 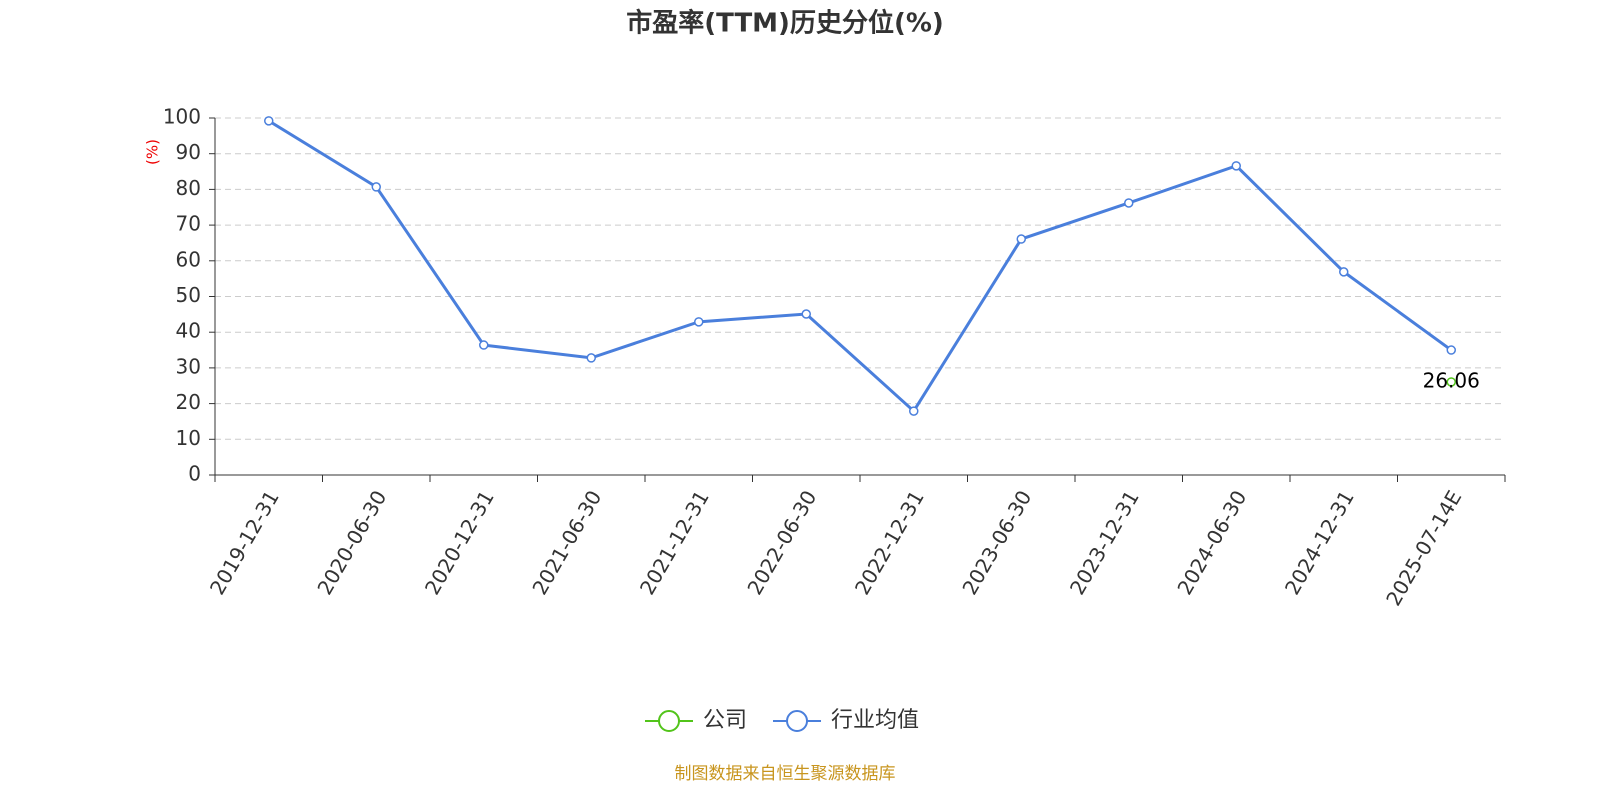 What do you see at coordinates (566, 542) in the screenshot?
I see `x-tick-label: 2021-06-30` at bounding box center [566, 542].